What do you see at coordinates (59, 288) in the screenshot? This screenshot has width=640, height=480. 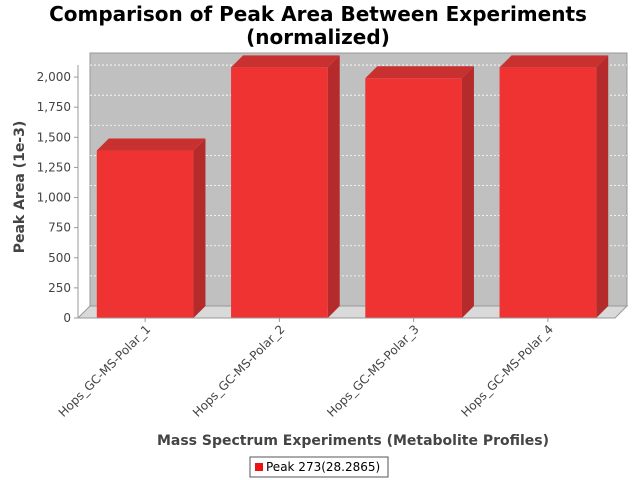 I see `y-tick-label: 250` at bounding box center [59, 288].